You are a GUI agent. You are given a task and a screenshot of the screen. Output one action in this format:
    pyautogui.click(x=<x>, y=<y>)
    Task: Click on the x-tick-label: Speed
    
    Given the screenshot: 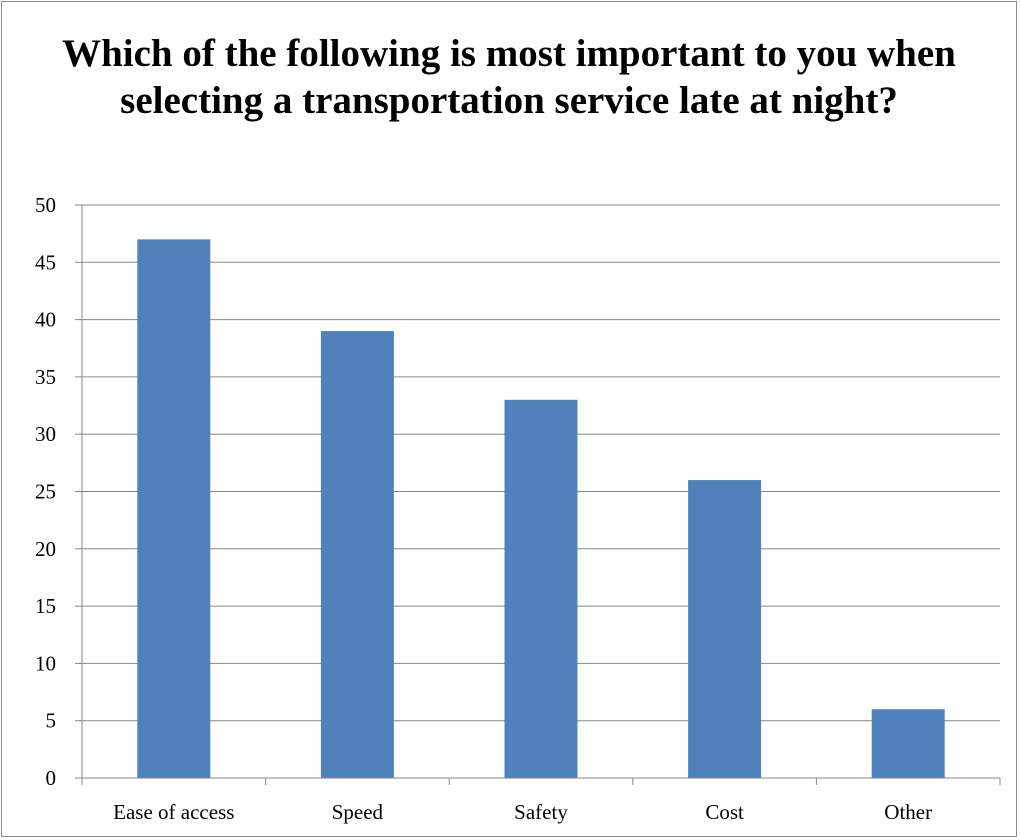 What is the action you would take?
    pyautogui.click(x=358, y=812)
    